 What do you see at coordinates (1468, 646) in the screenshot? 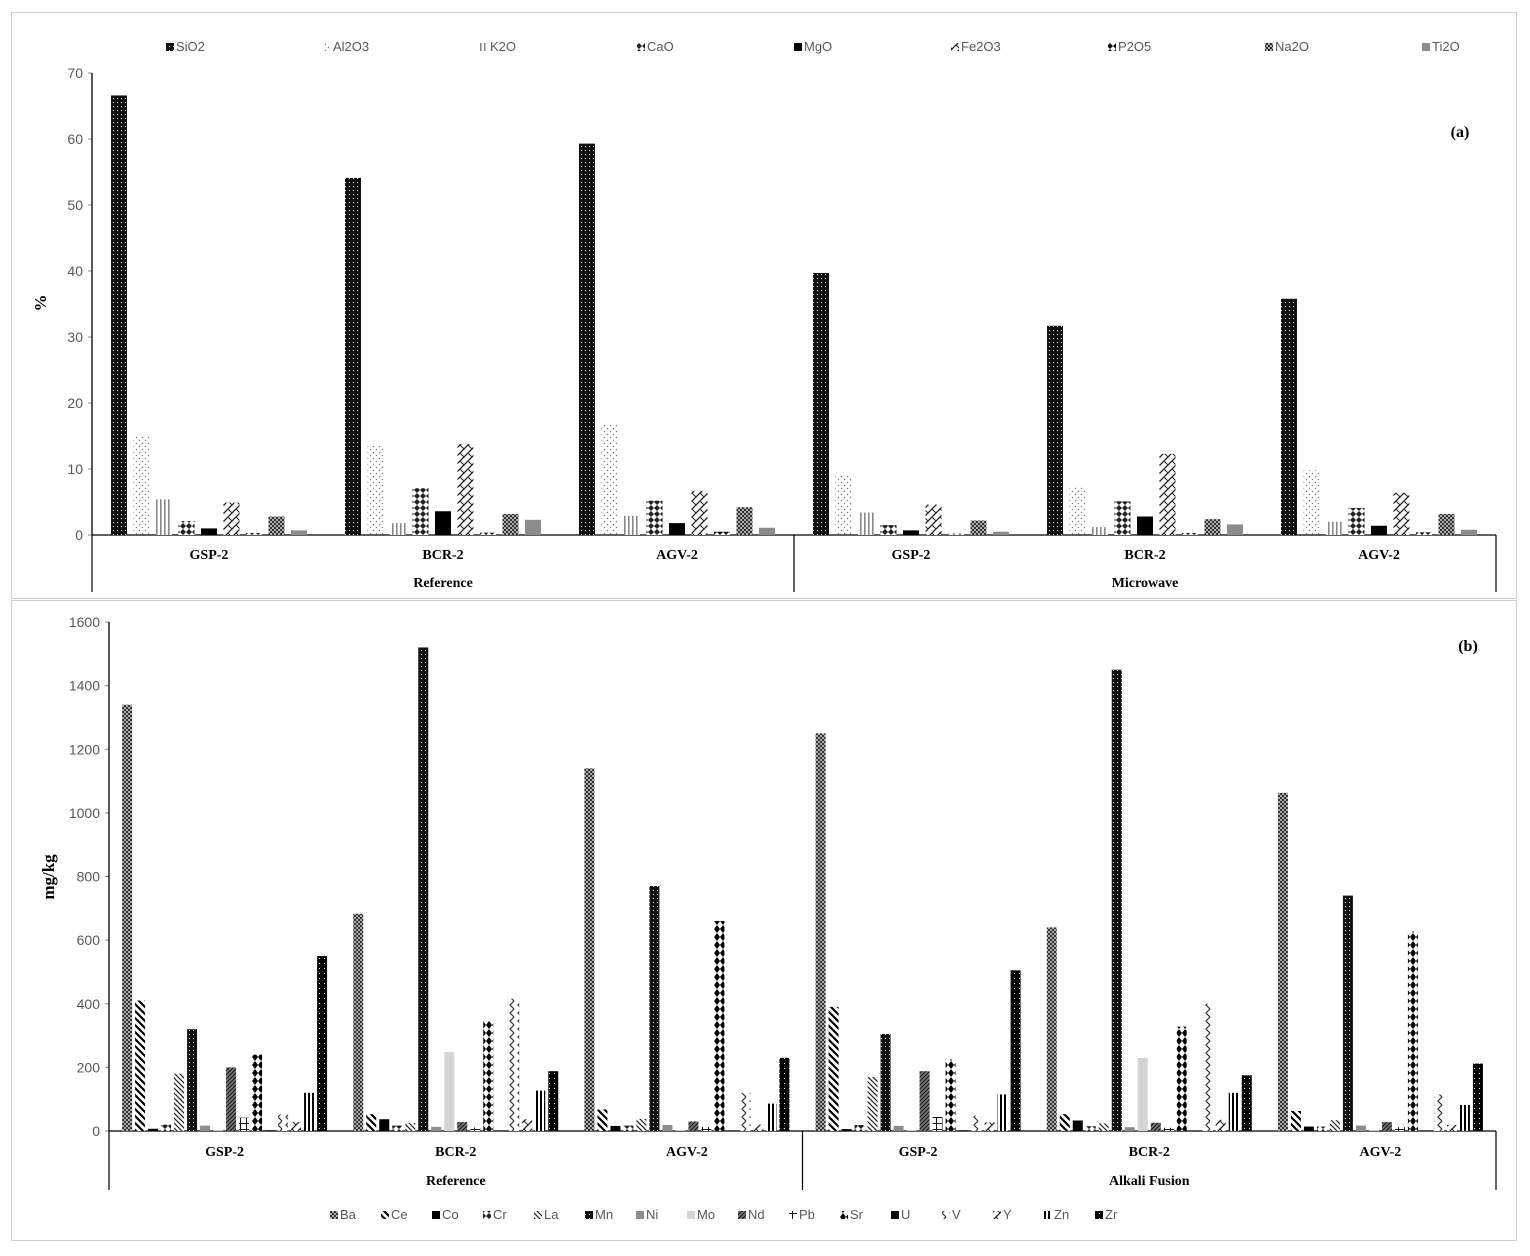
I see `panel-label: (b)` at bounding box center [1468, 646].